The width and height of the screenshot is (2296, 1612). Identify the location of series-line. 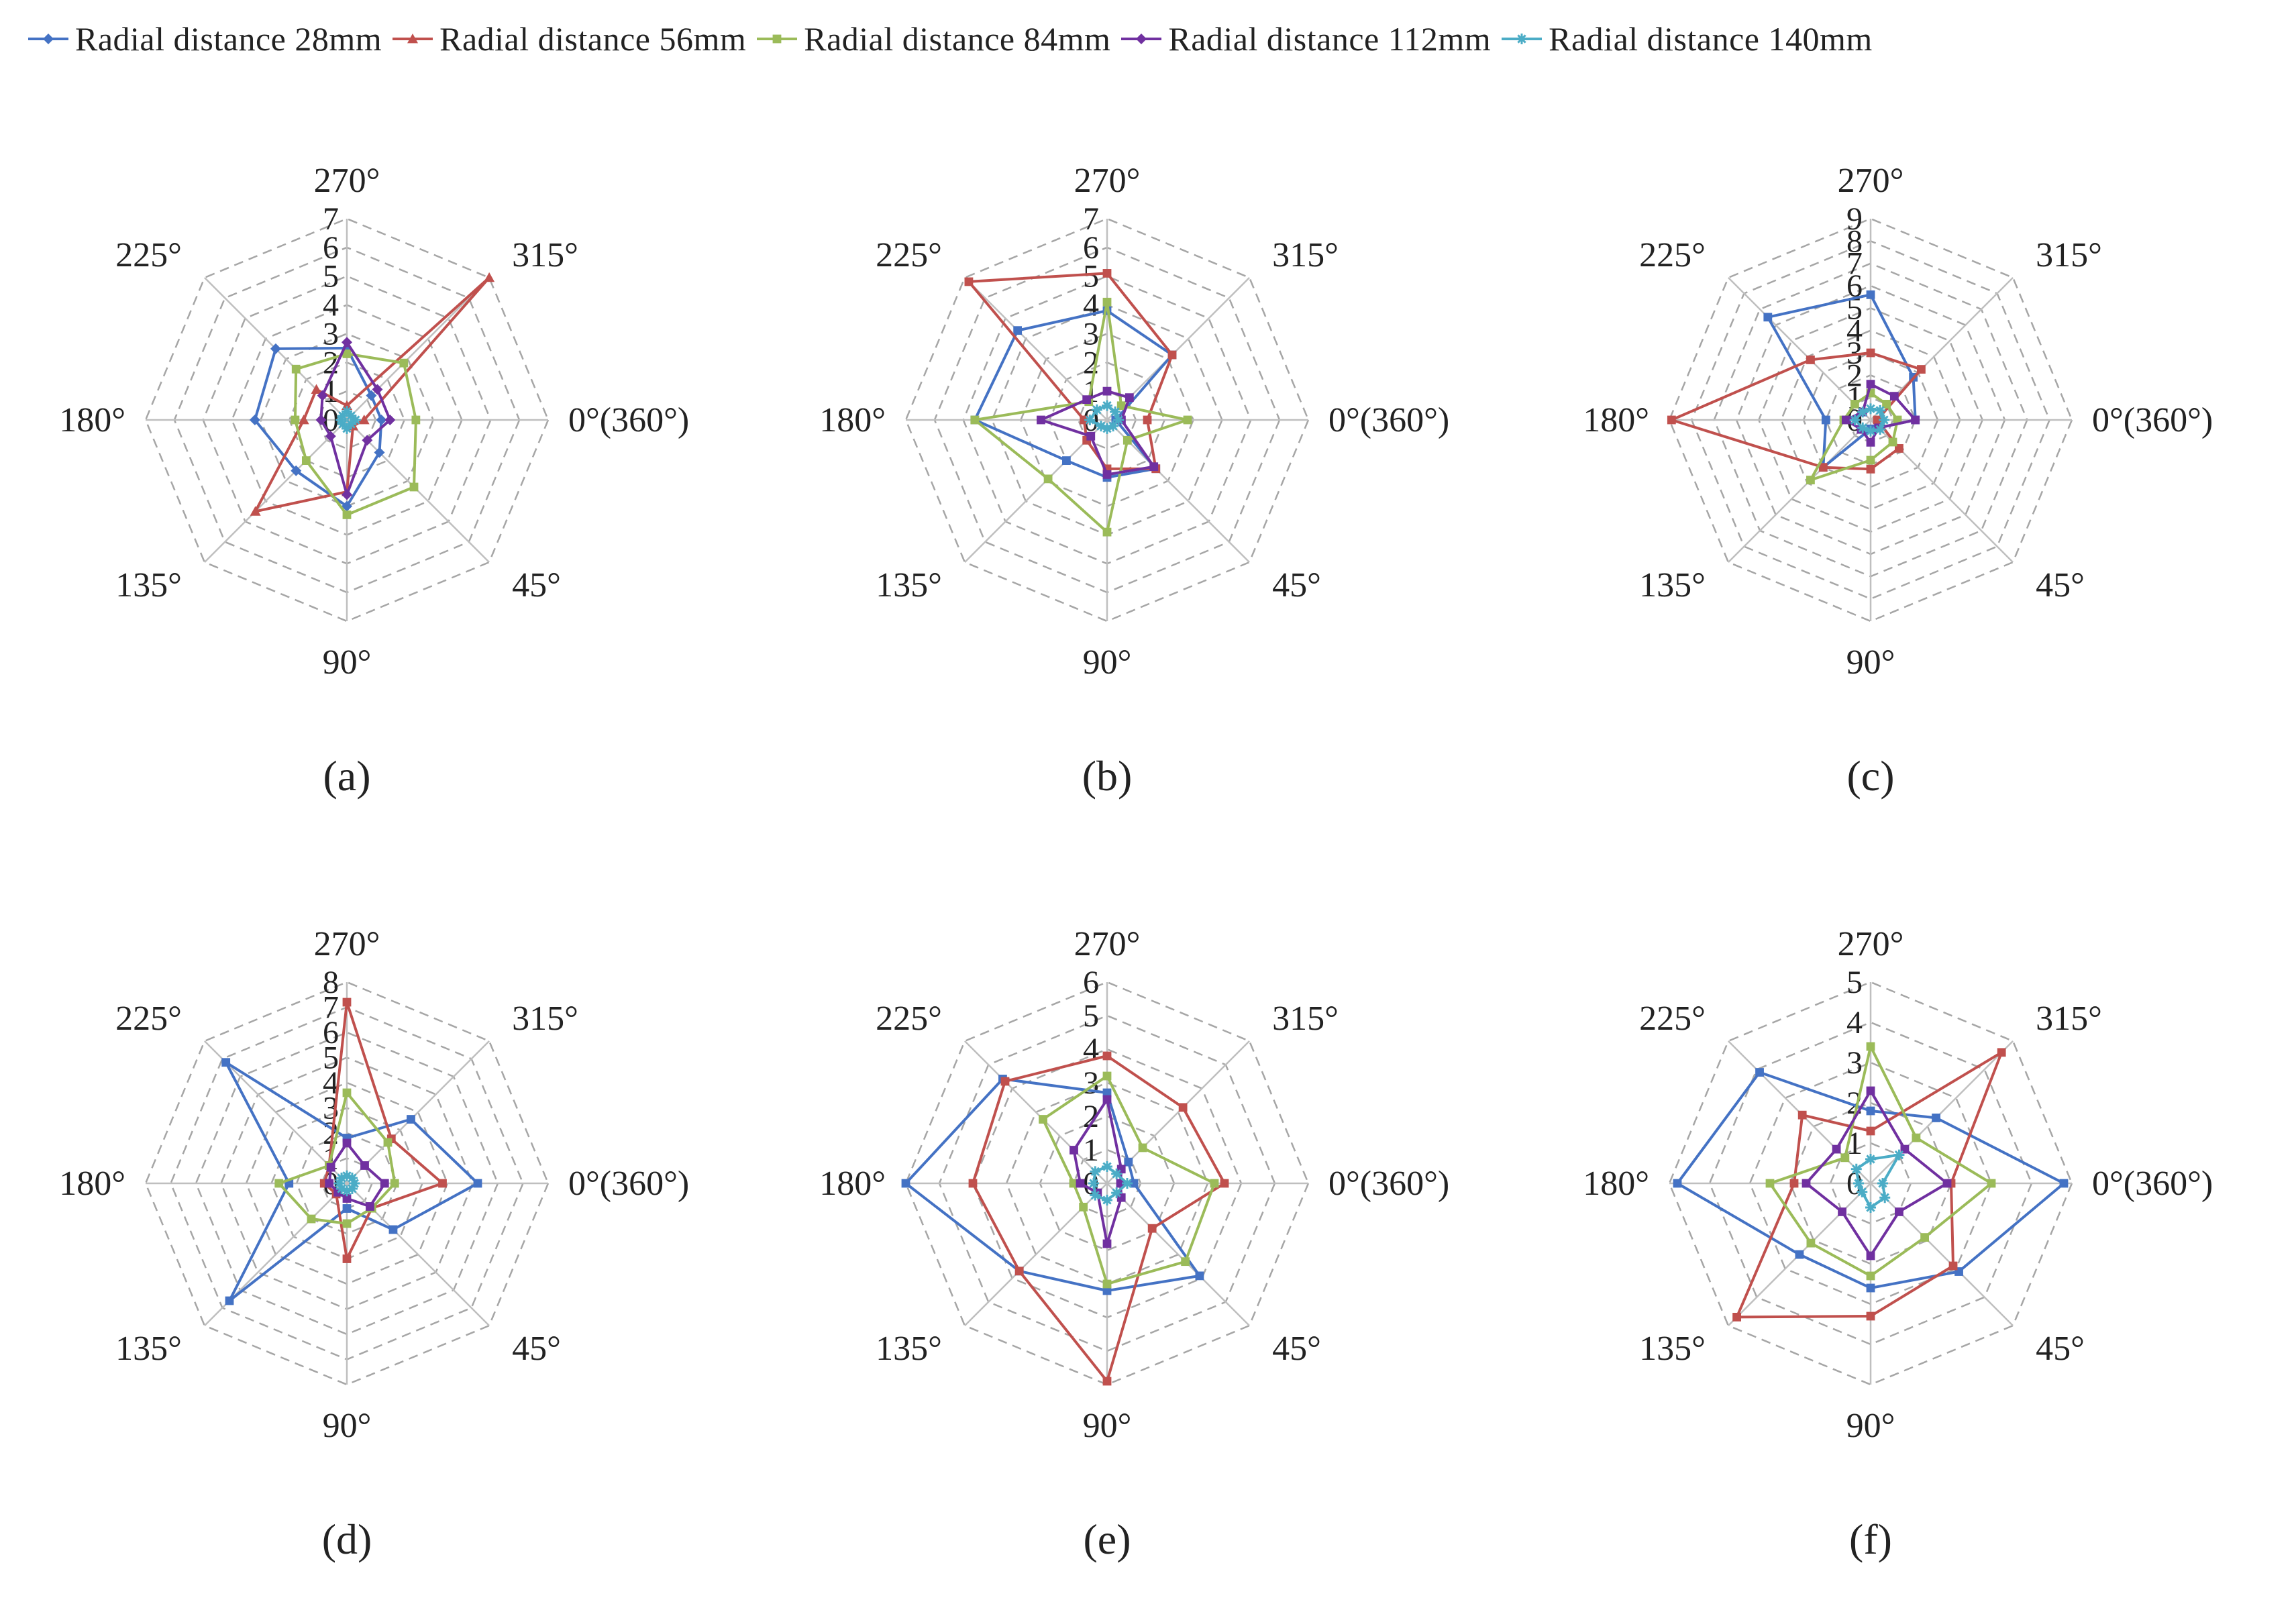
(1052, 1184).